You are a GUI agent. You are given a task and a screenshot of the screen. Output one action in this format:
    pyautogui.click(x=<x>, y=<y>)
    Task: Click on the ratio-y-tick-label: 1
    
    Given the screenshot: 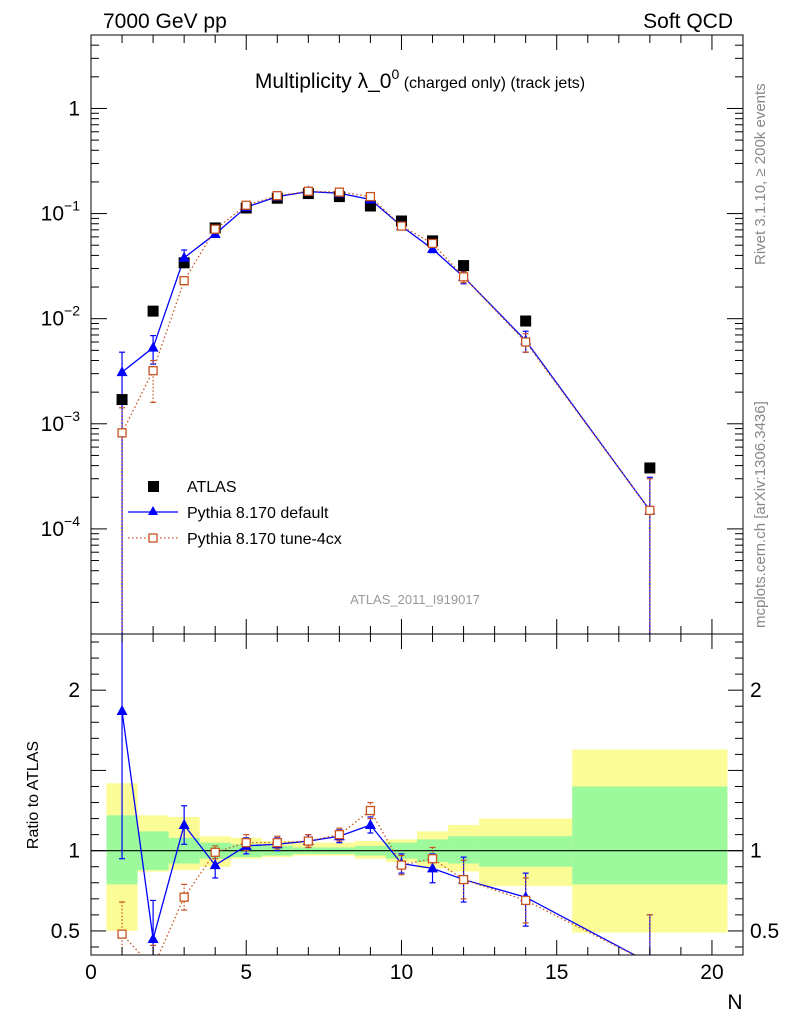 What is the action you would take?
    pyautogui.click(x=74, y=851)
    